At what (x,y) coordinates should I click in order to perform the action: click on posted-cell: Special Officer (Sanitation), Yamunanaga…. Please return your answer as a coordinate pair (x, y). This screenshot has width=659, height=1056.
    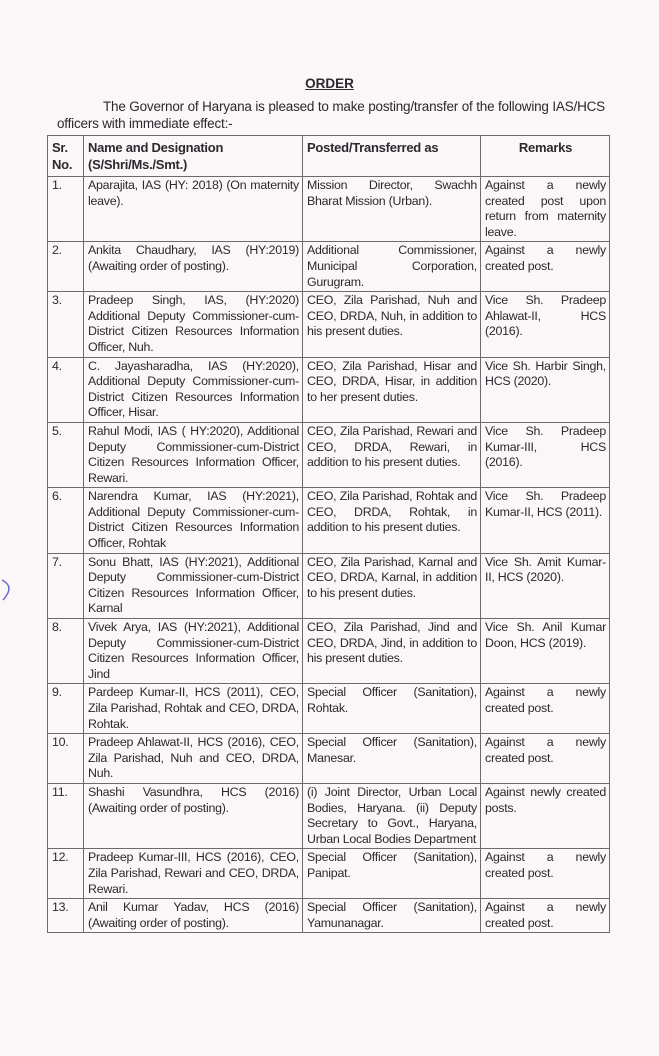
    Looking at the image, I should click on (391, 916).